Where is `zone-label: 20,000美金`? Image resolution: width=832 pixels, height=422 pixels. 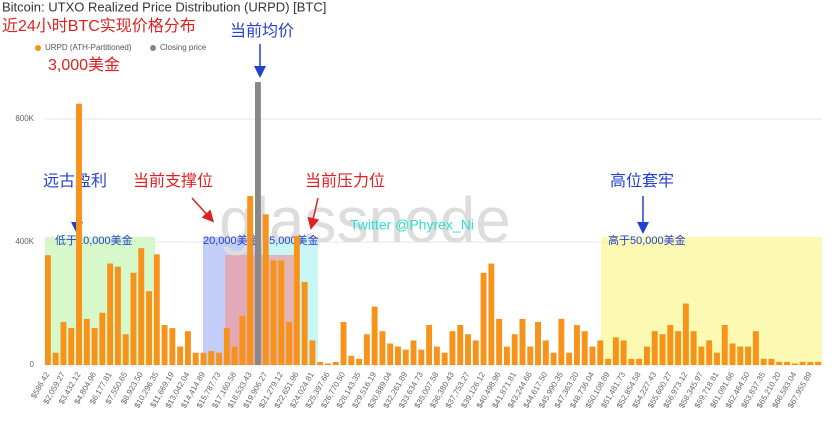 zone-label: 20,000美金 is located at coordinates (231, 240).